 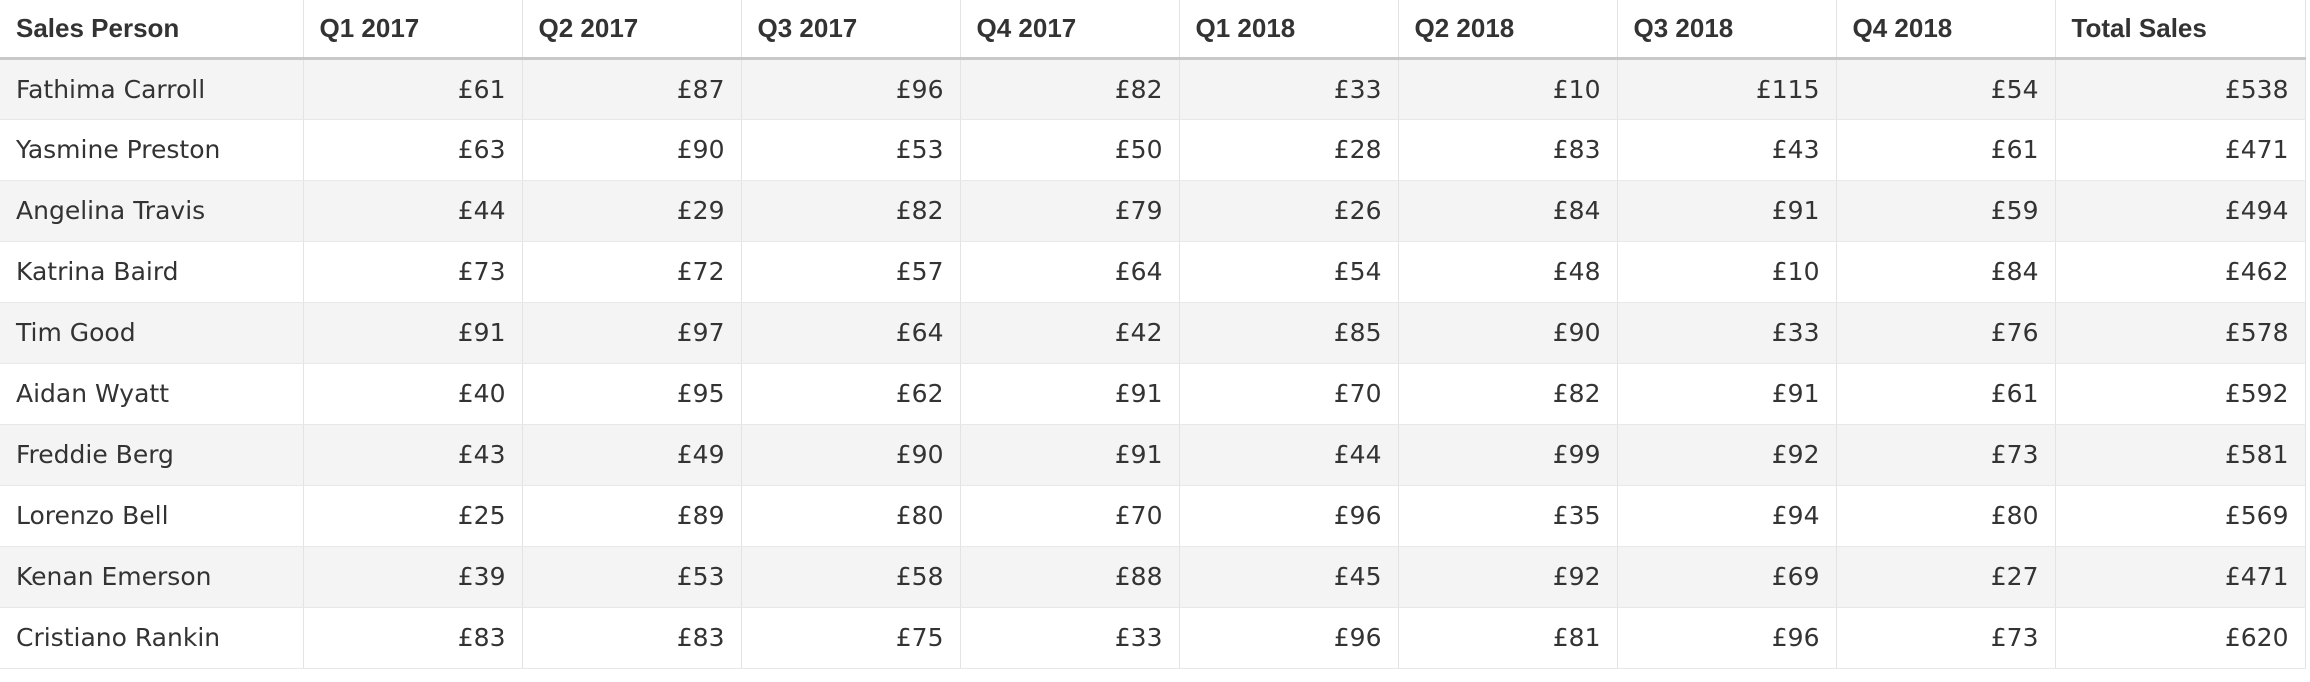 What do you see at coordinates (1727, 89) in the screenshot?
I see `quarter-sales-cell: £115` at bounding box center [1727, 89].